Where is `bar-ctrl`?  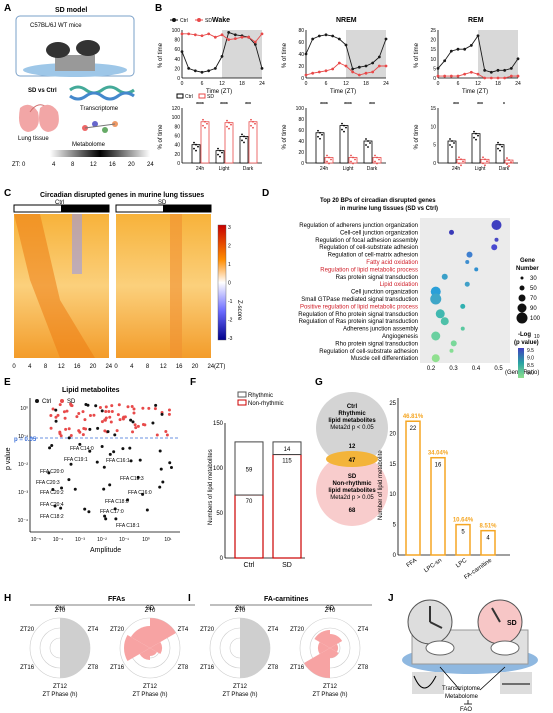 bar-ctrl is located at coordinates (500, 154).